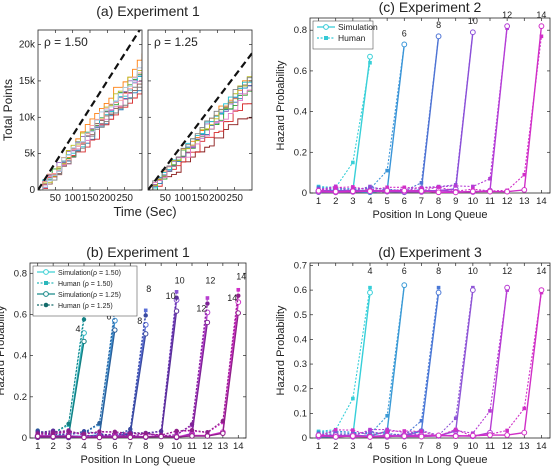 The image size is (554, 468). I want to click on y-axis-label: Total Points, so click(8, 110).